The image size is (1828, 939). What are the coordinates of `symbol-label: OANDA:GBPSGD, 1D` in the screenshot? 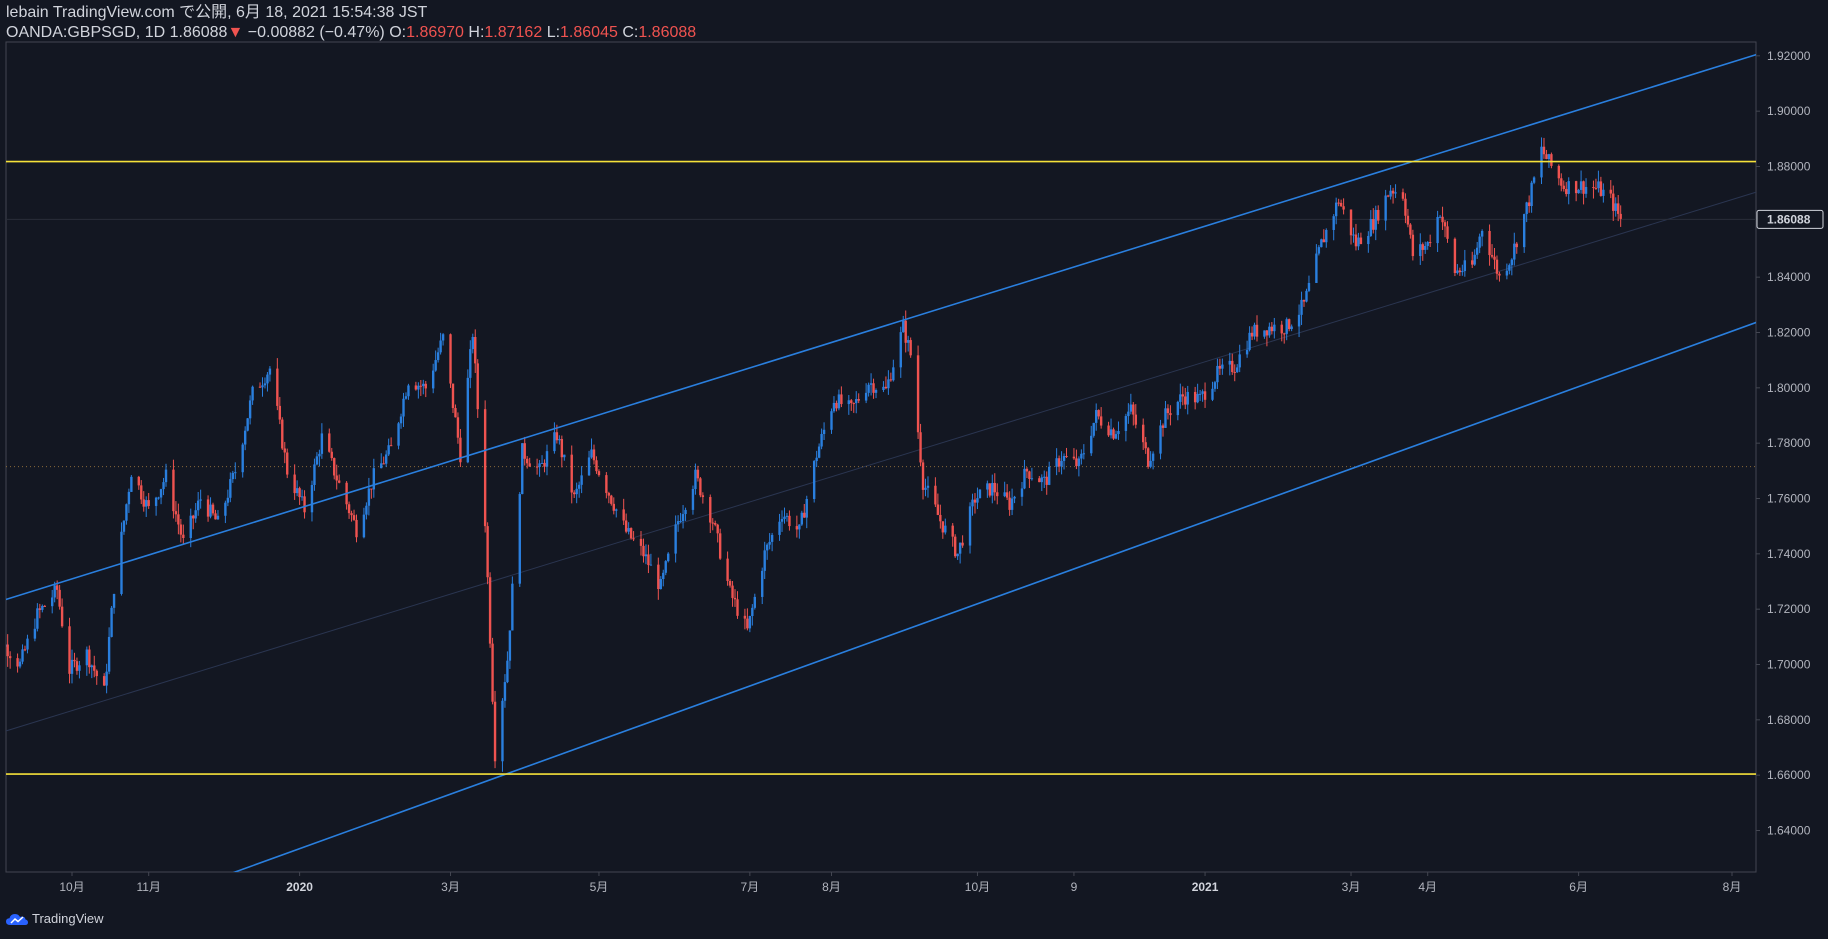 It's located at (86, 32).